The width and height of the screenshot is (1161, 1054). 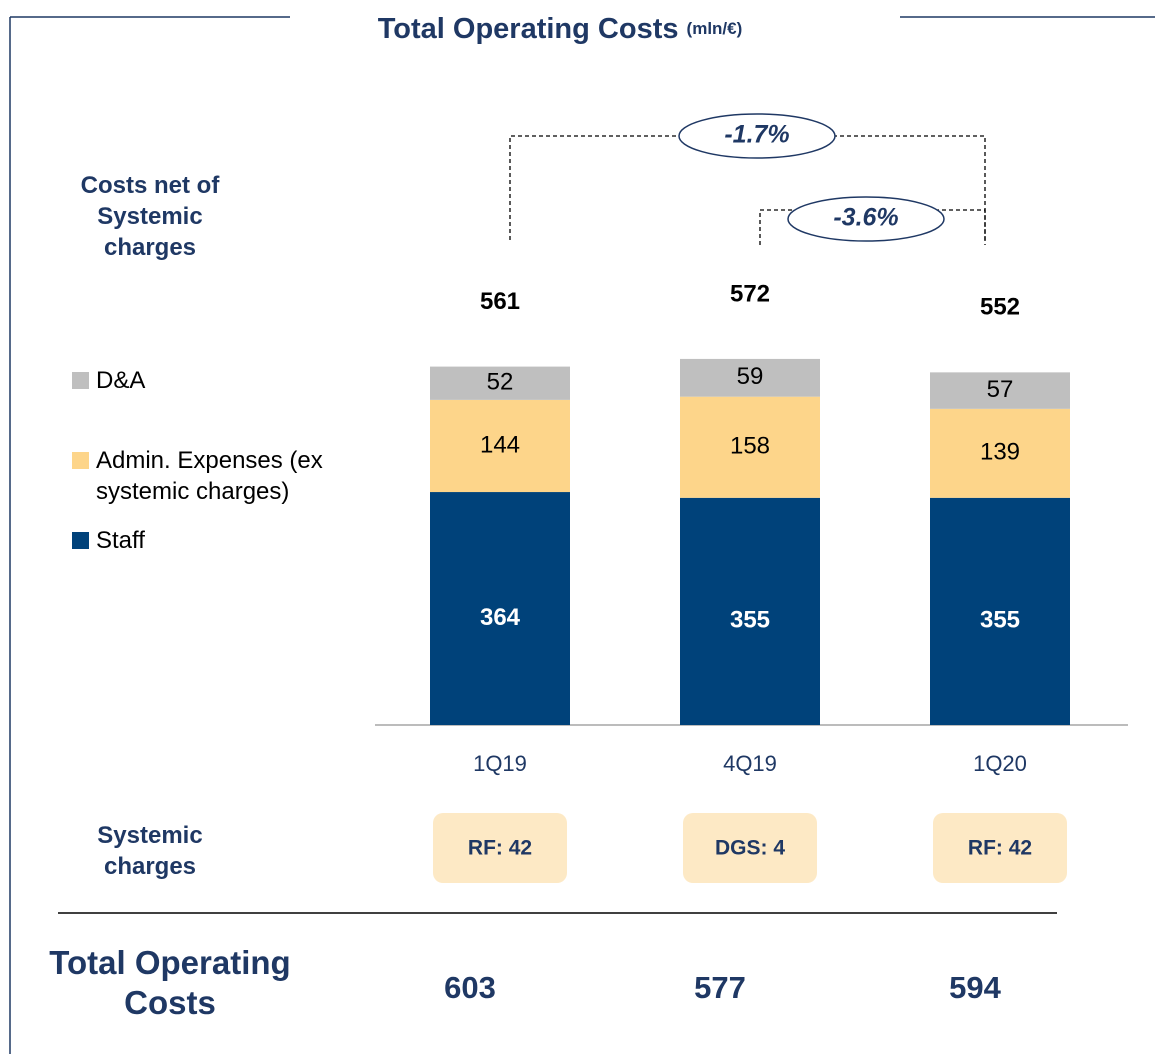 I want to click on legend-label: Admin. Expenses (ex systemic charges), so click(x=209, y=476).